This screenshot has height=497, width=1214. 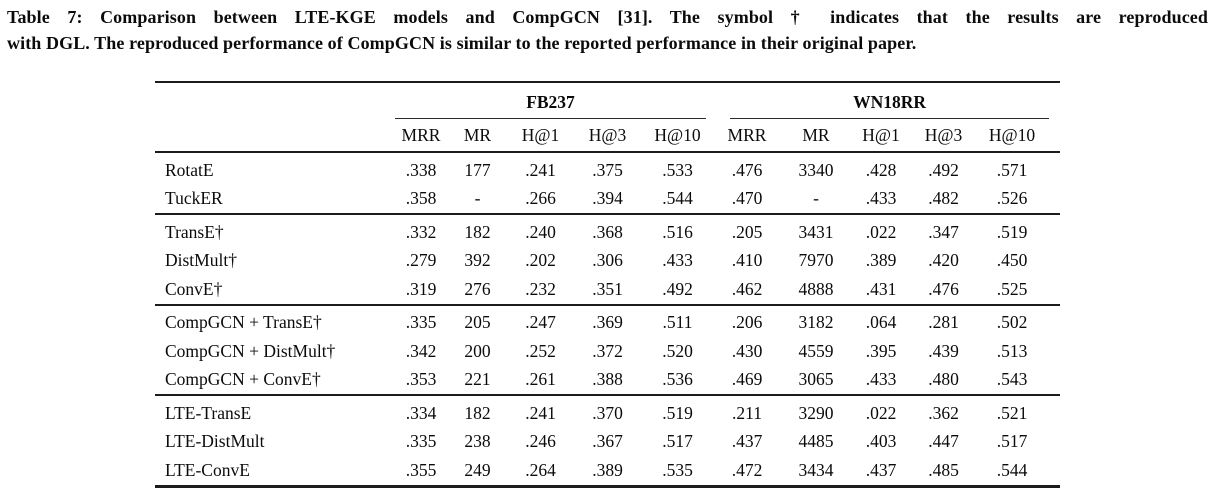 I want to click on metric-value-cell: .389, so click(x=607, y=469).